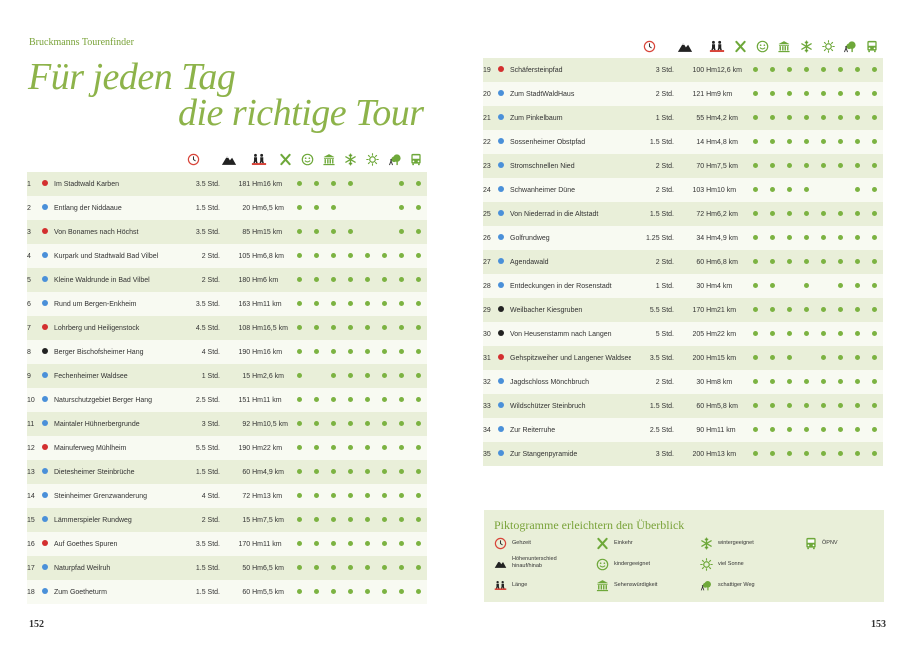  I want to click on tour-name: Stromschnellen Nied, so click(542, 166).